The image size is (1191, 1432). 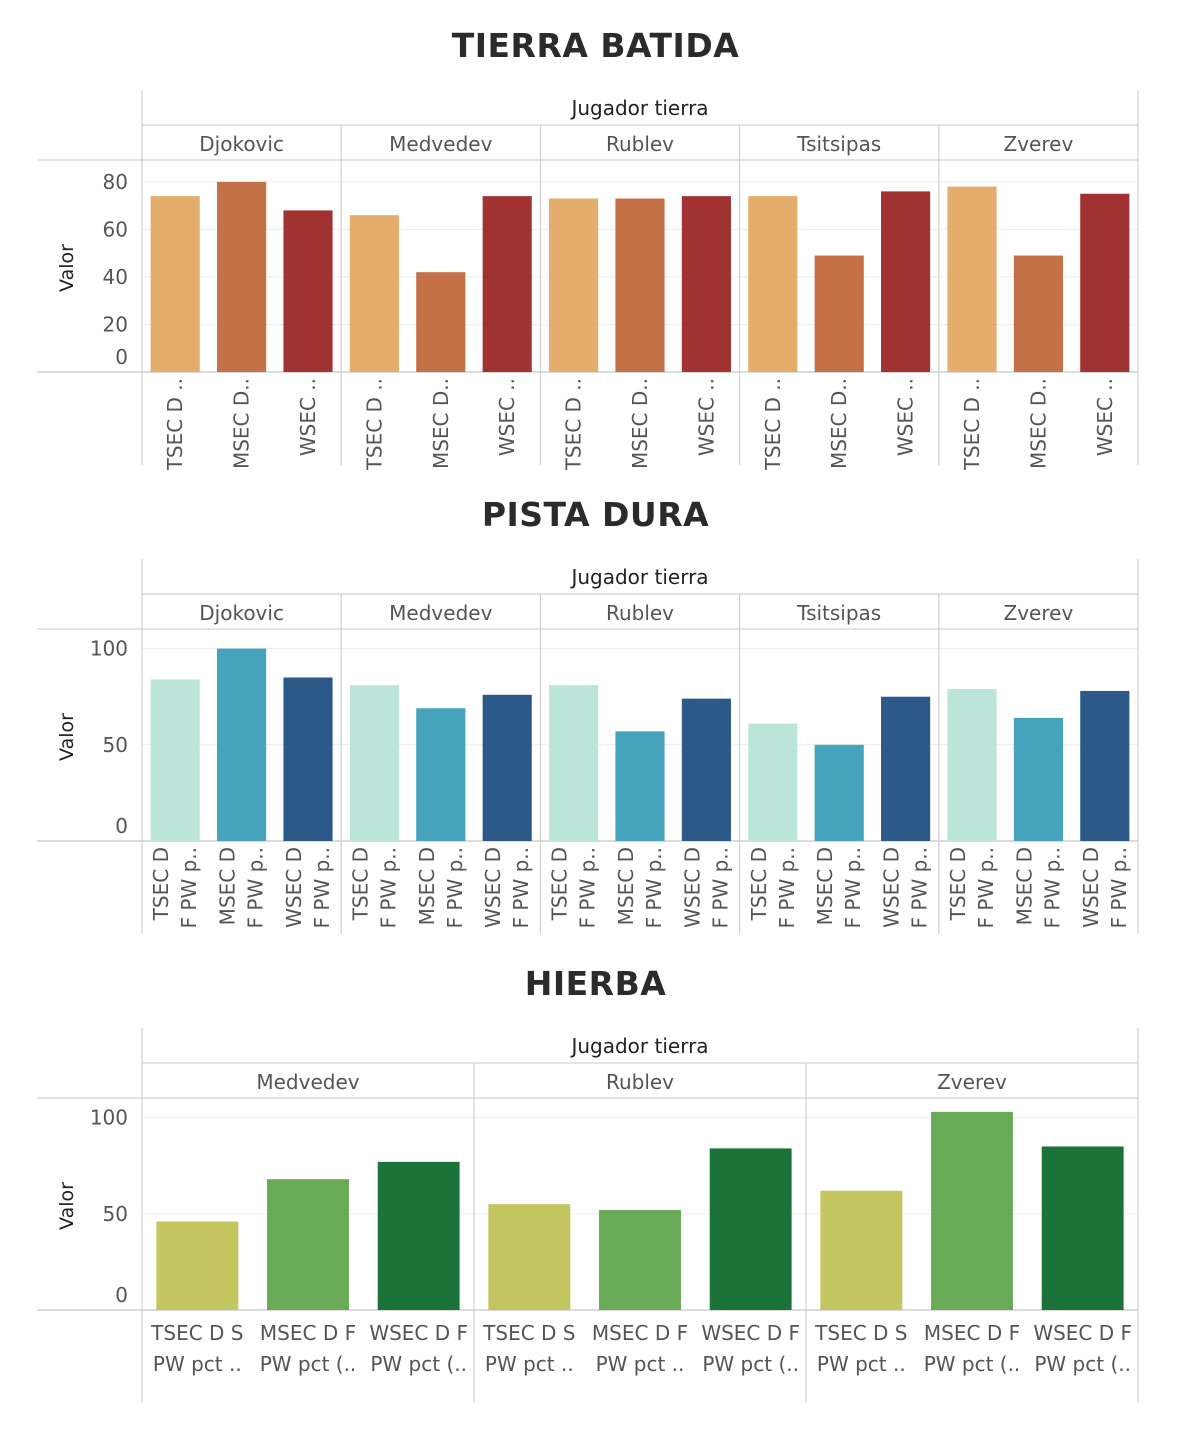 I want to click on y-tick-label: 100, so click(x=109, y=1118).